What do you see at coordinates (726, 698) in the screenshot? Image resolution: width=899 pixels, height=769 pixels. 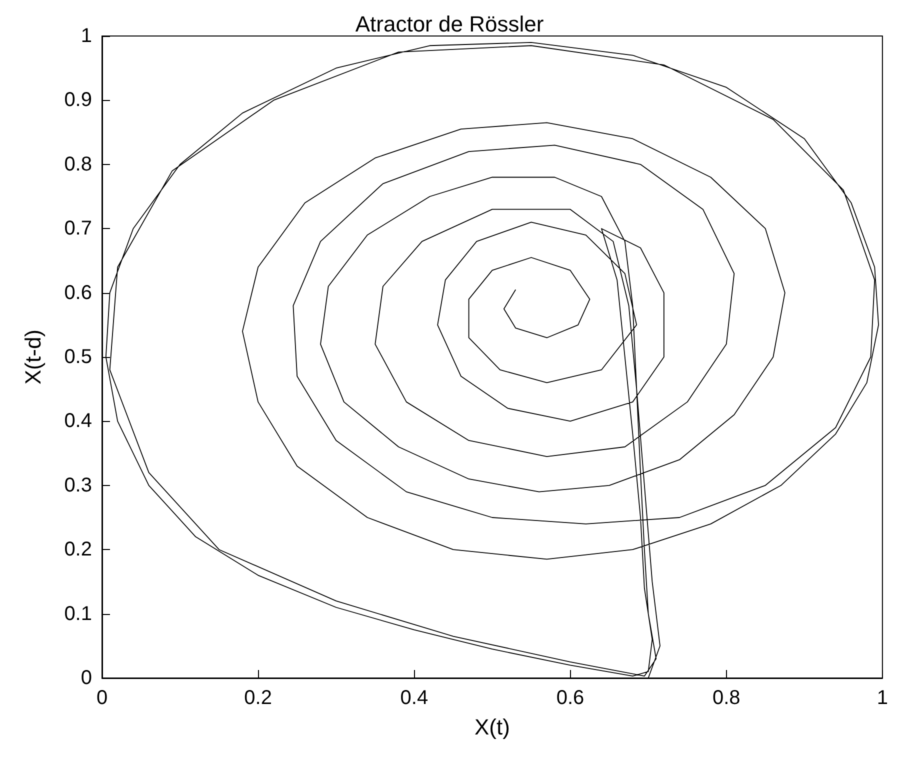 I see `x-tick-label: 0.8` at bounding box center [726, 698].